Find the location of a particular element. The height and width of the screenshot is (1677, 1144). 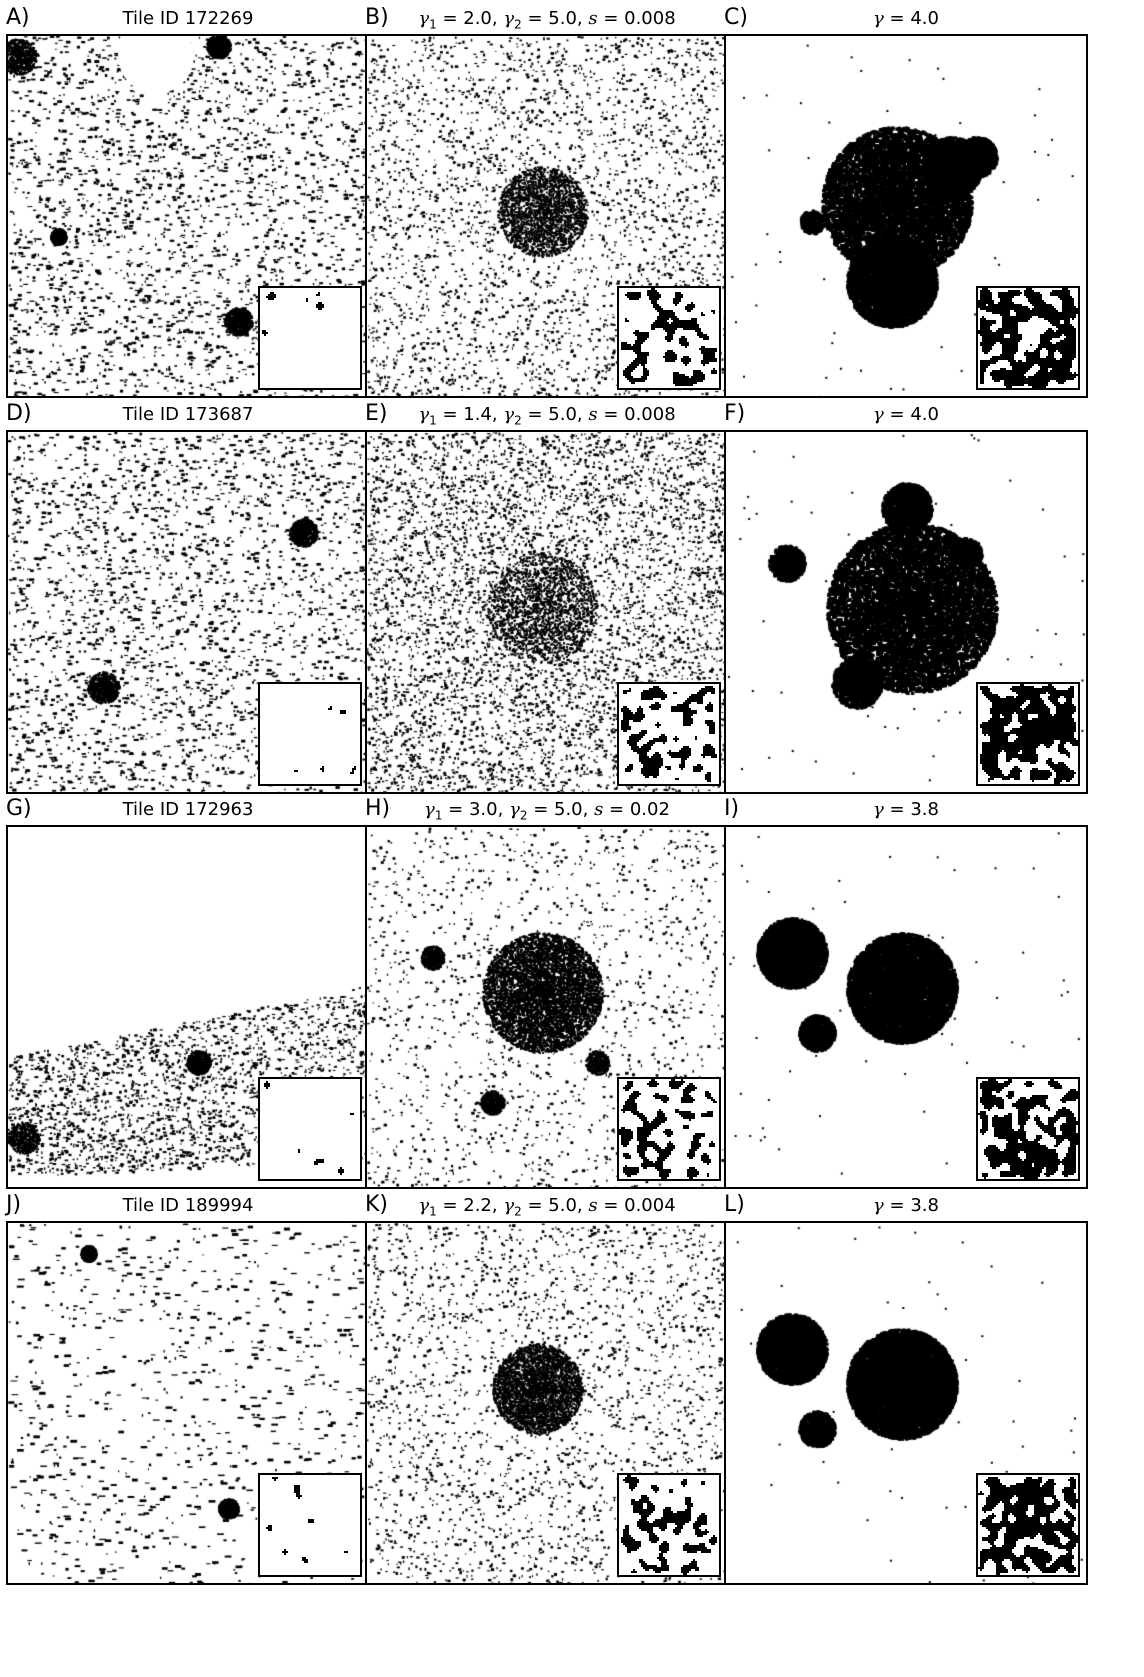

panel-letter: L) is located at coordinates (734, 1204).